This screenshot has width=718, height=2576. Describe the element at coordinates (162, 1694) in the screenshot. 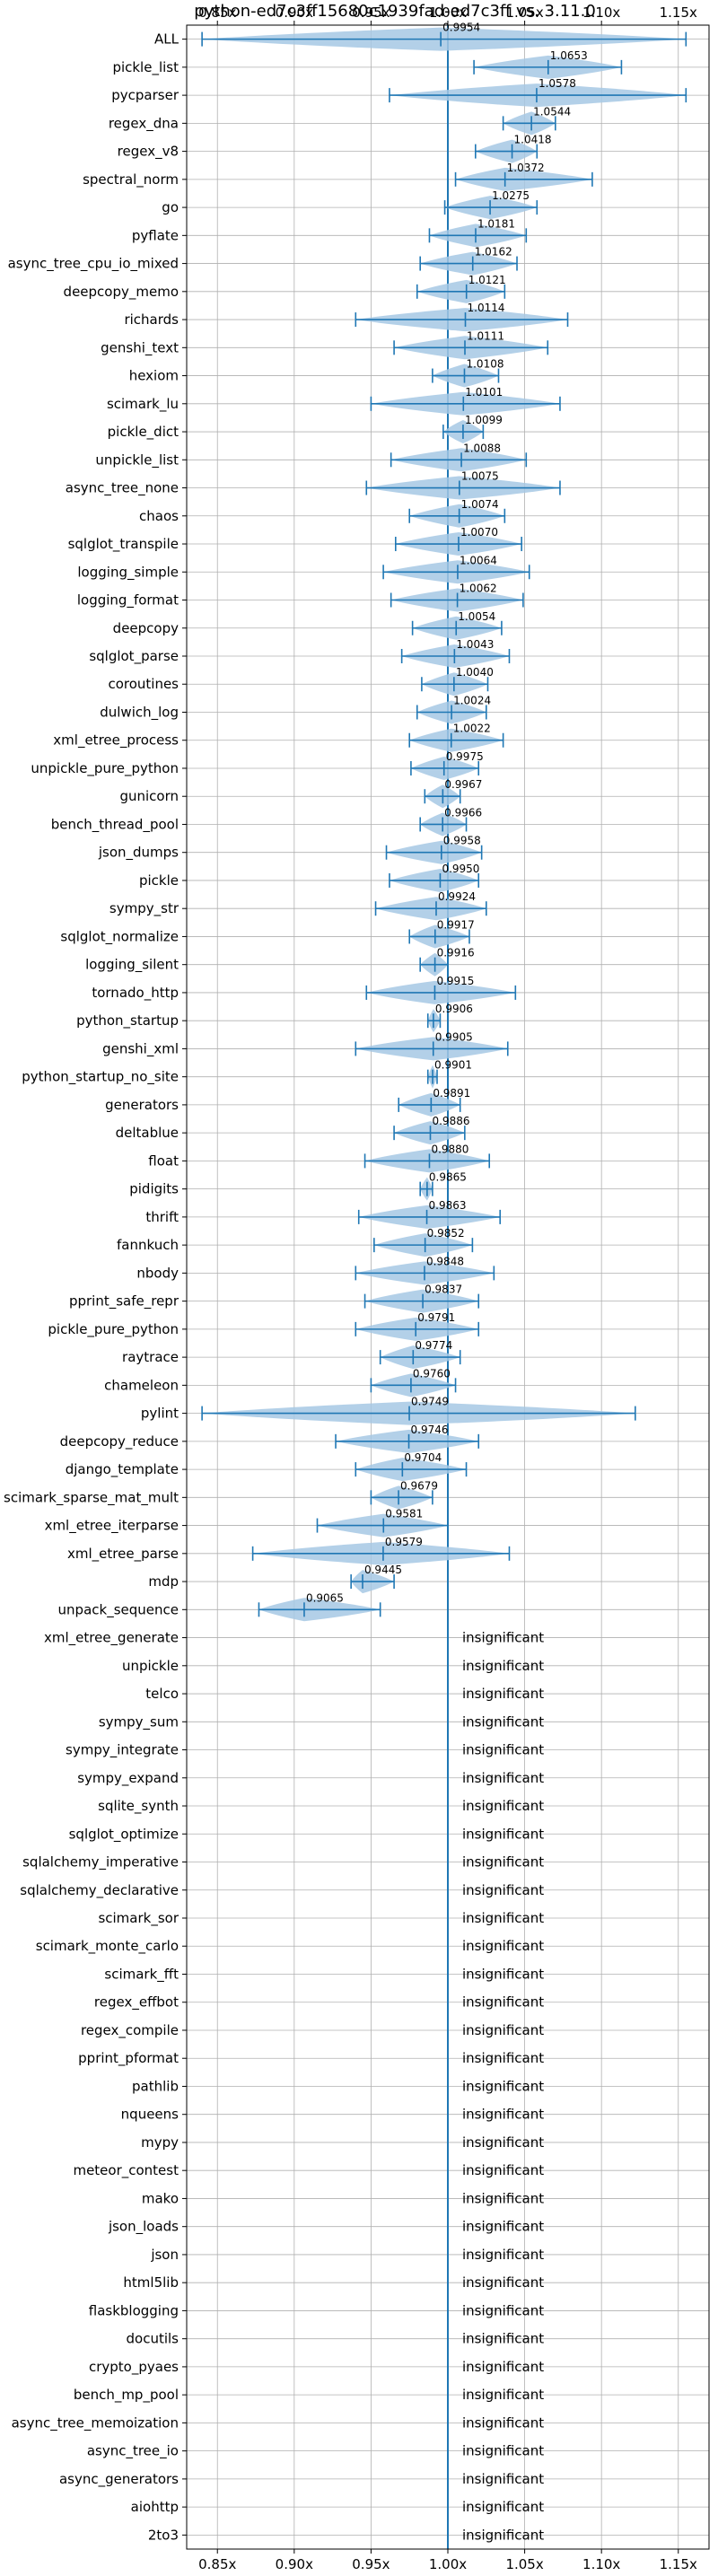

I see `benchmark-label: telco` at that location.